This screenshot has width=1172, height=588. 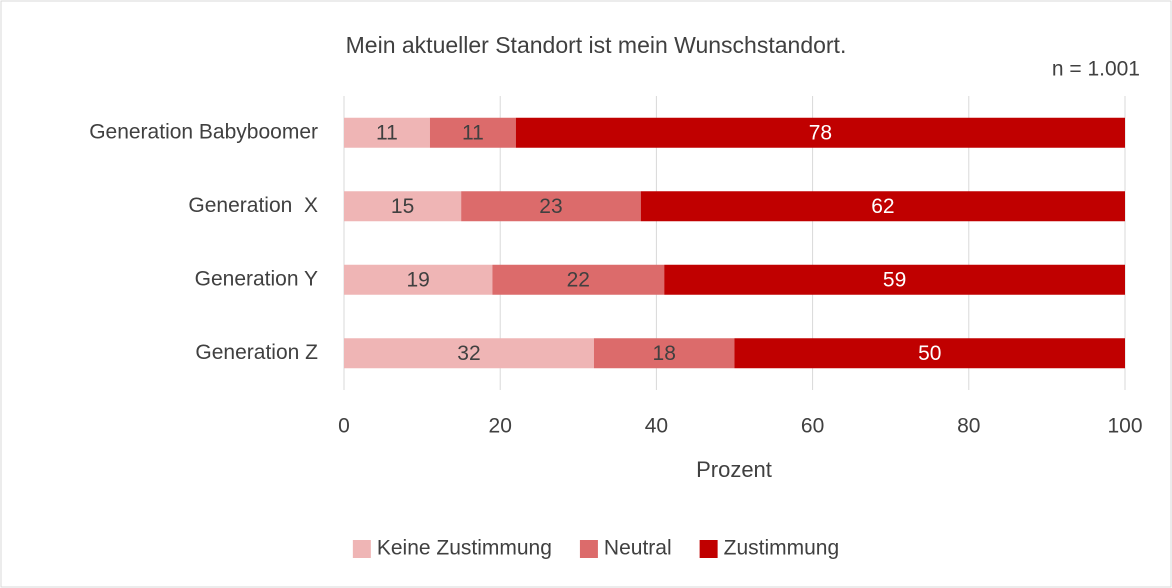 I want to click on annotation: n = 1.001, so click(x=1096, y=69).